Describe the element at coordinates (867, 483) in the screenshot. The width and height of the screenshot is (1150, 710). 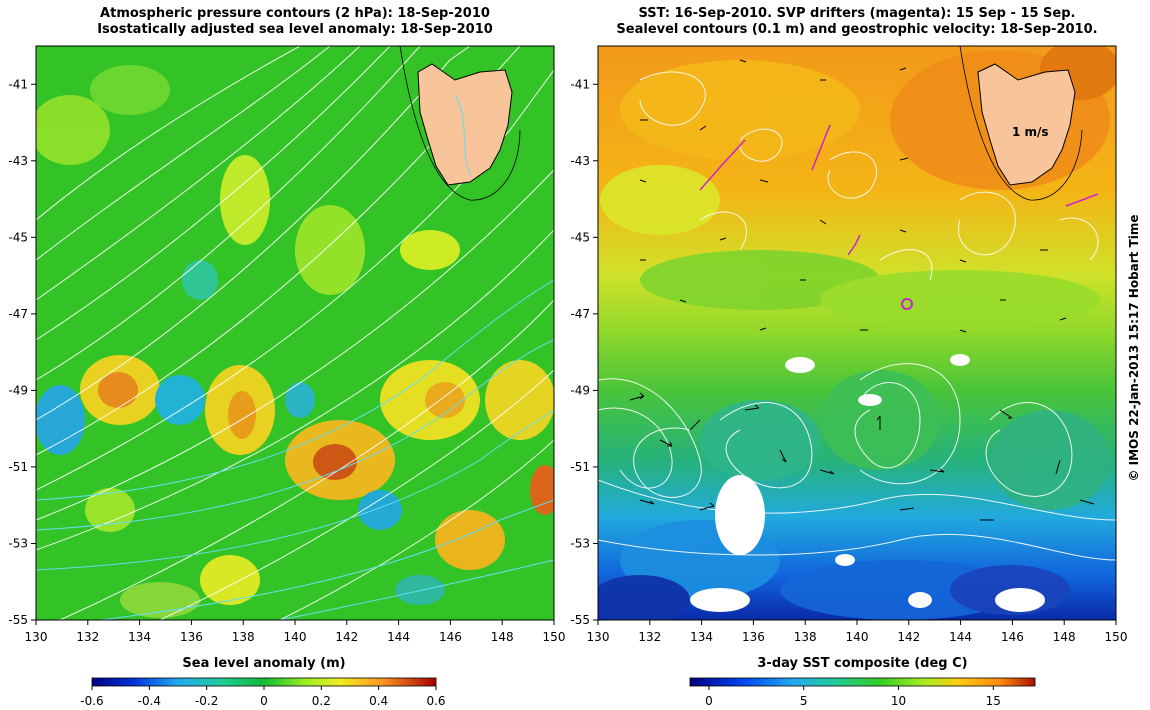
I see `cloud-gaps` at that location.